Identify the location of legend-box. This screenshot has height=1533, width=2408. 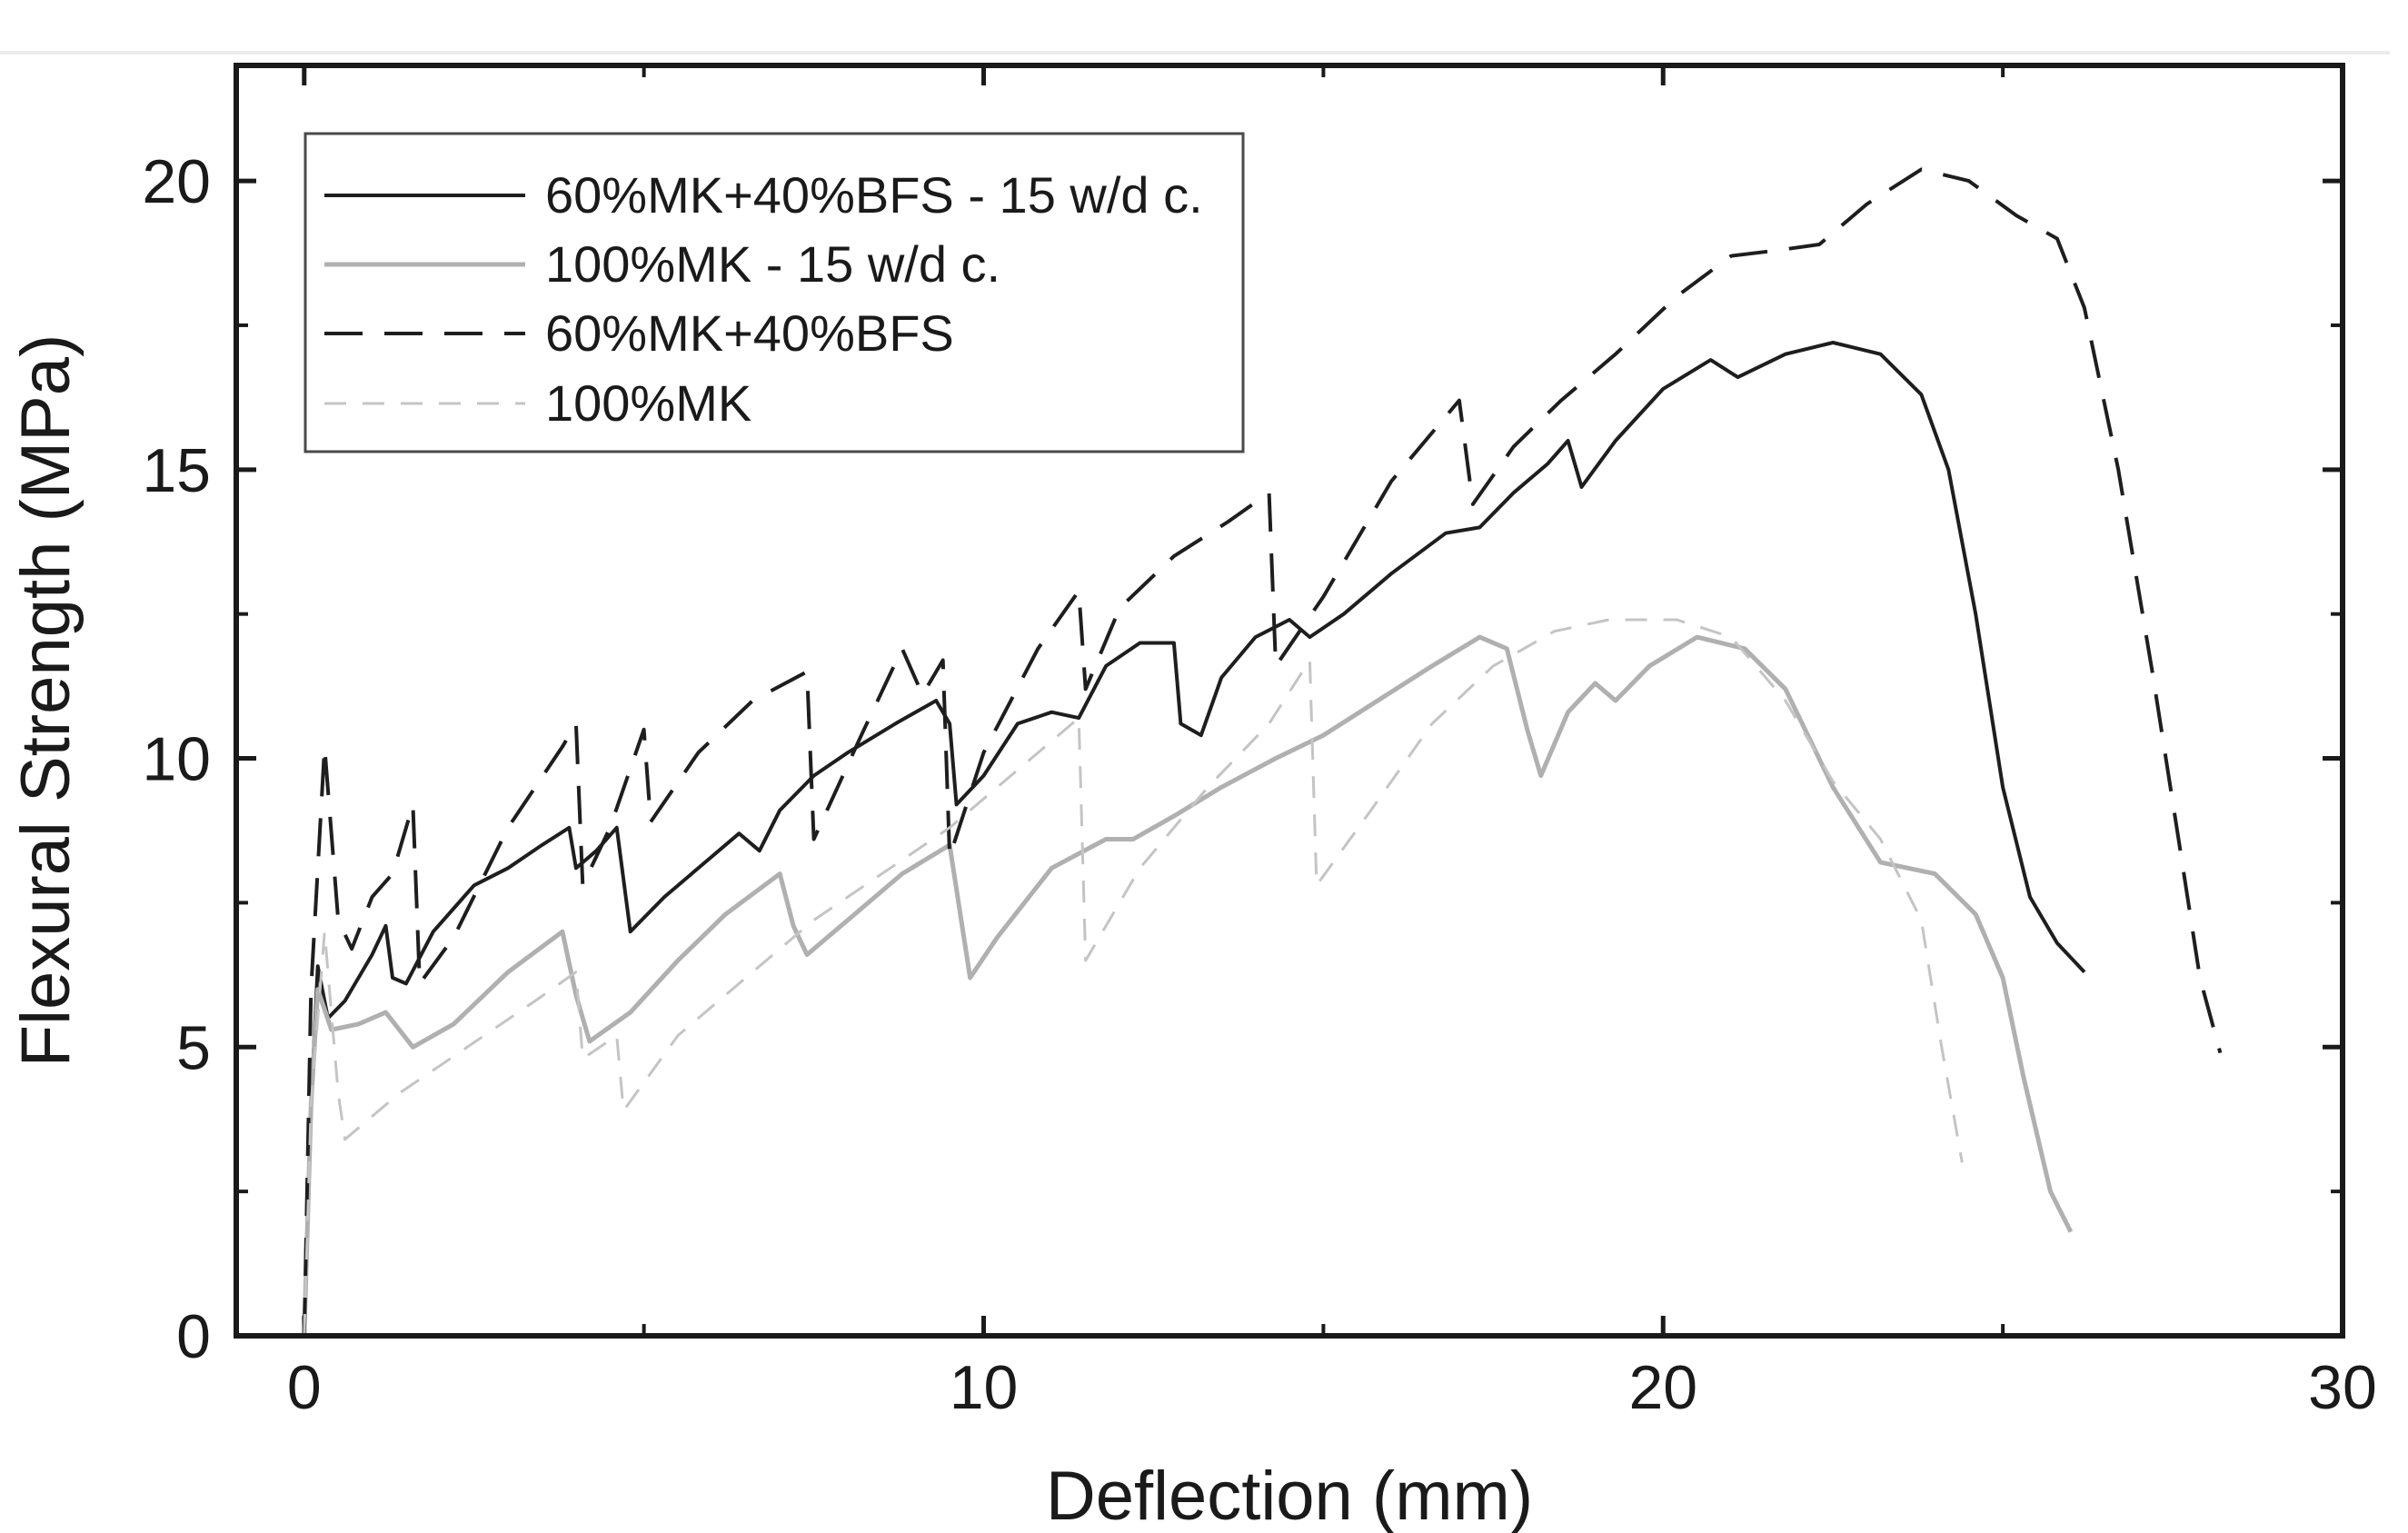
(774, 293).